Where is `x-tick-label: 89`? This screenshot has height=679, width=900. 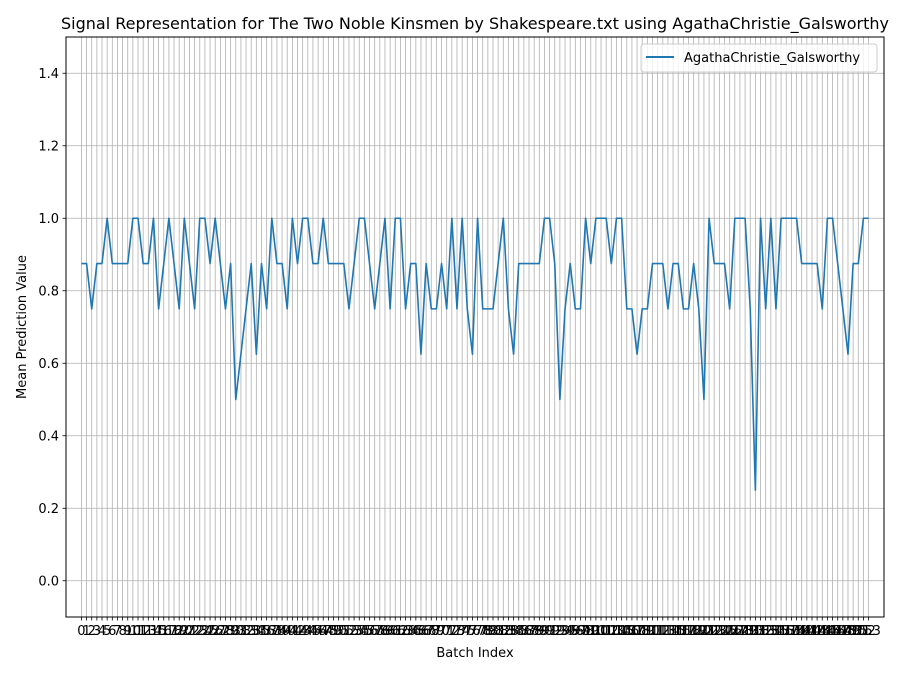
x-tick-label: 89 is located at coordinates (539, 631).